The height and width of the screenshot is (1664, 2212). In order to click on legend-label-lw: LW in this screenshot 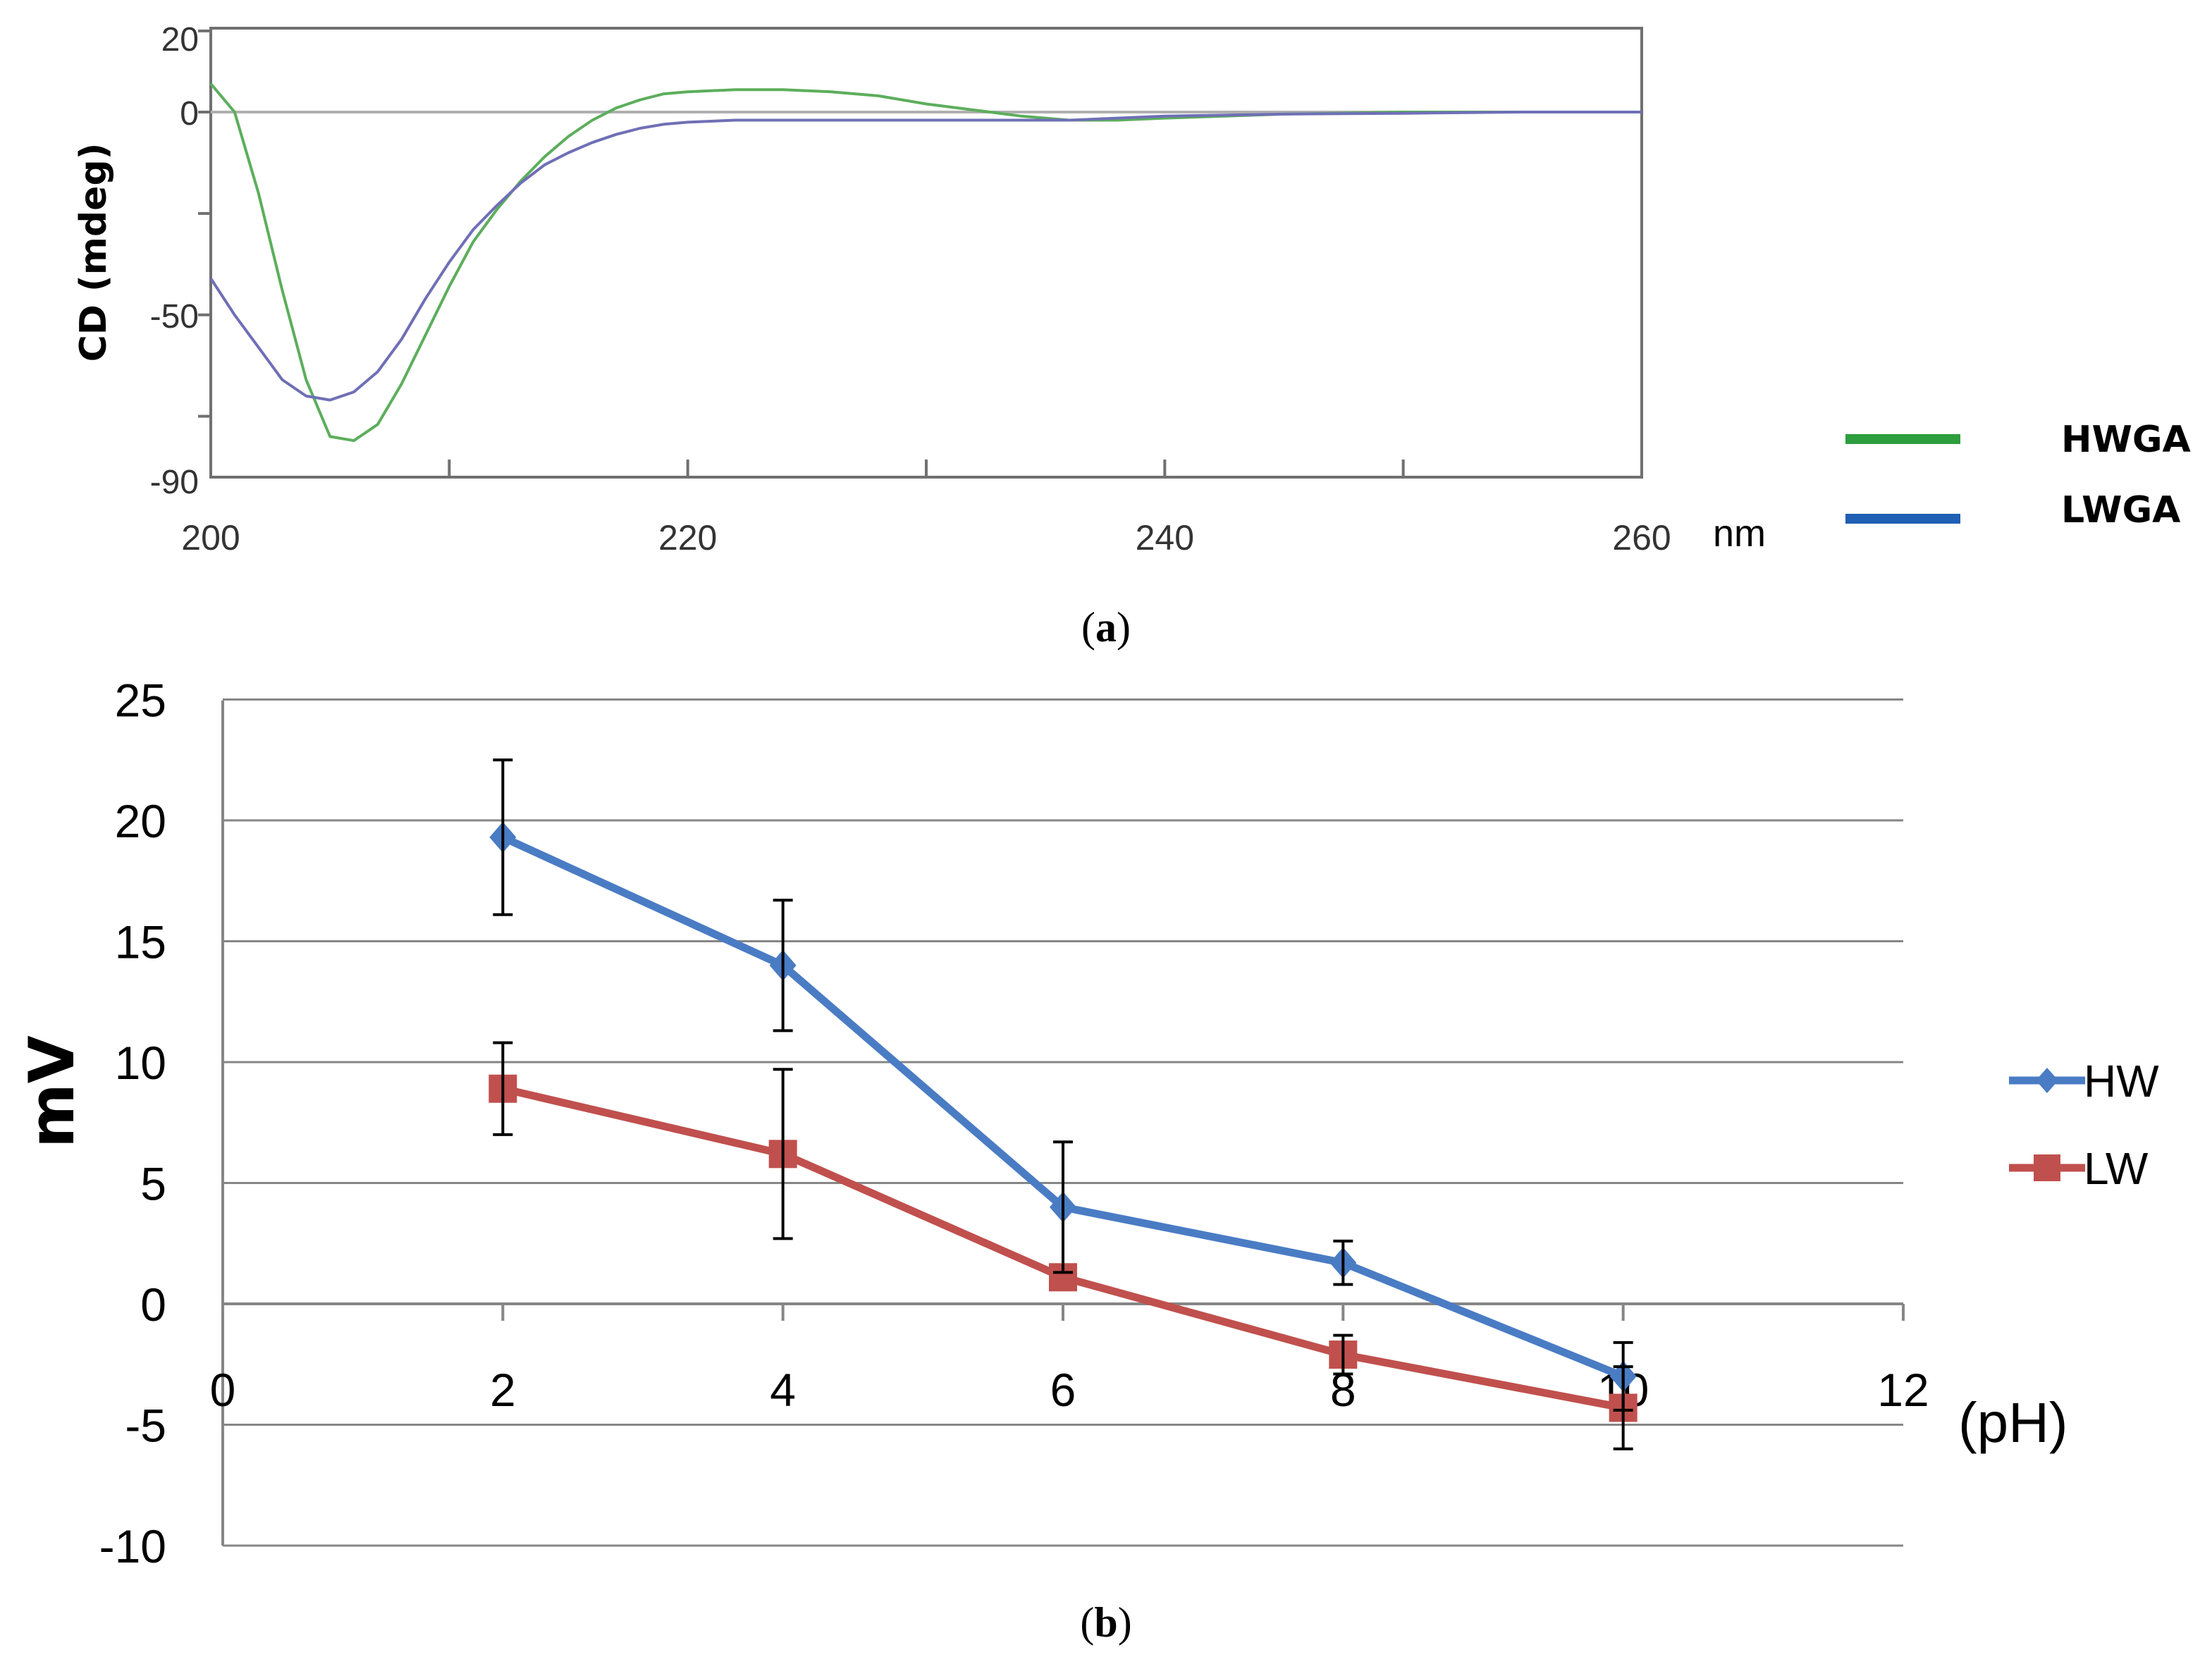, I will do `click(2116, 1168)`.